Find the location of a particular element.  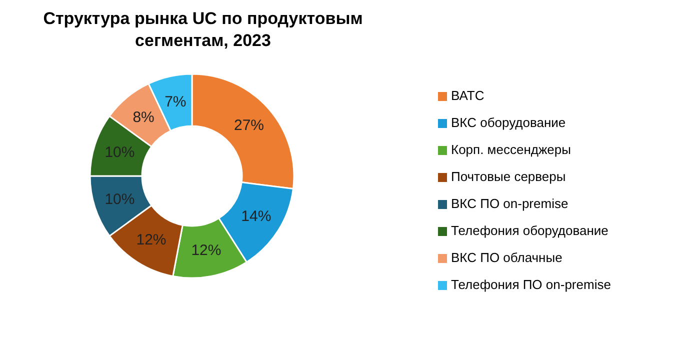

legend-label: Почтовые серверы is located at coordinates (508, 176).